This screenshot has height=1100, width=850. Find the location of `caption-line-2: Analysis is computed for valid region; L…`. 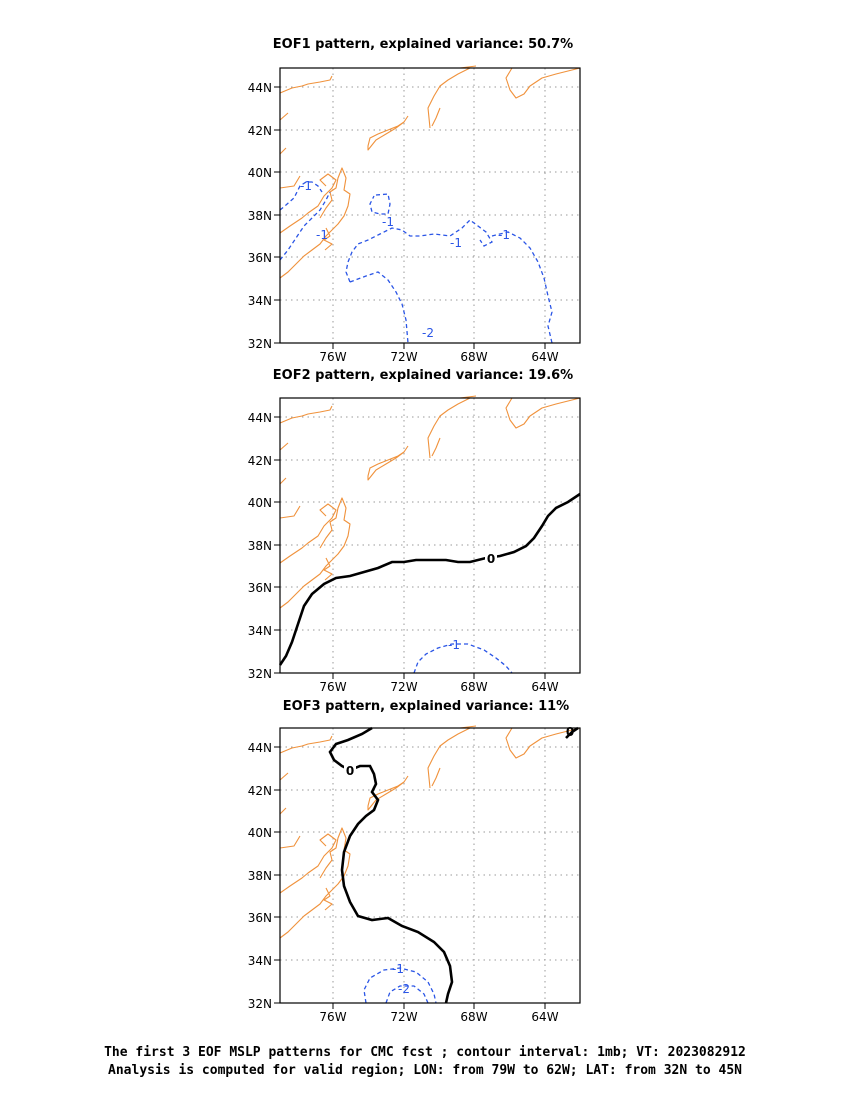

caption-line-2: Analysis is computed for valid region; L… is located at coordinates (425, 1070).